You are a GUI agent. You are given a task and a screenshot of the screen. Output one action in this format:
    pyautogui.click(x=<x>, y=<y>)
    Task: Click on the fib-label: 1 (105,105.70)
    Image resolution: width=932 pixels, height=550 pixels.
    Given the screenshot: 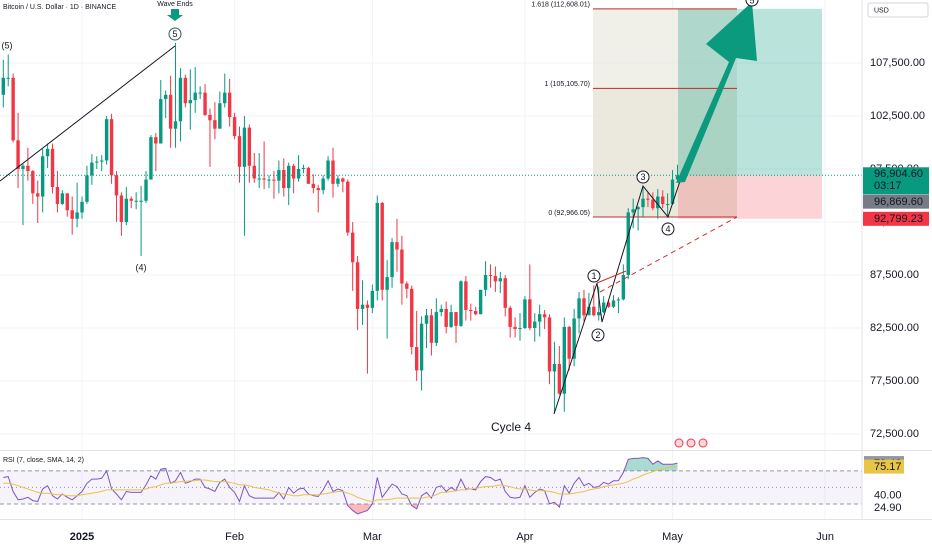 What is the action you would take?
    pyautogui.click(x=567, y=84)
    